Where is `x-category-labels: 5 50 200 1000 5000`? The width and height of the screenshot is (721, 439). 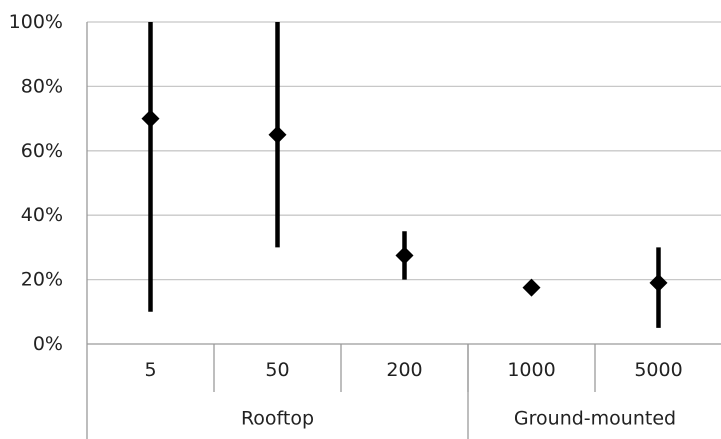 x-category-labels: 5 50 200 1000 5000 is located at coordinates (413, 370).